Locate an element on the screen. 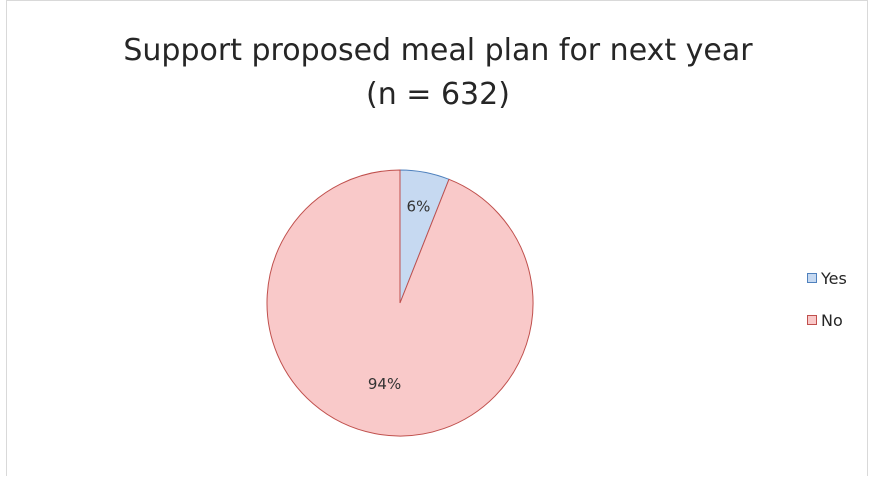 This screenshot has width=873, height=477. legend-swatch-no is located at coordinates (812, 320).